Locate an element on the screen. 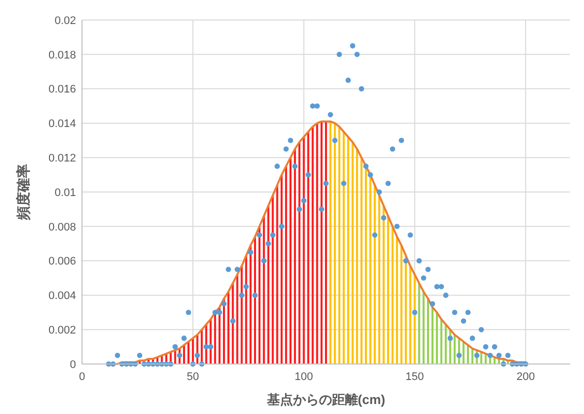 The height and width of the screenshot is (414, 584). y-tick-label: 0.018 is located at coordinates (62, 55).